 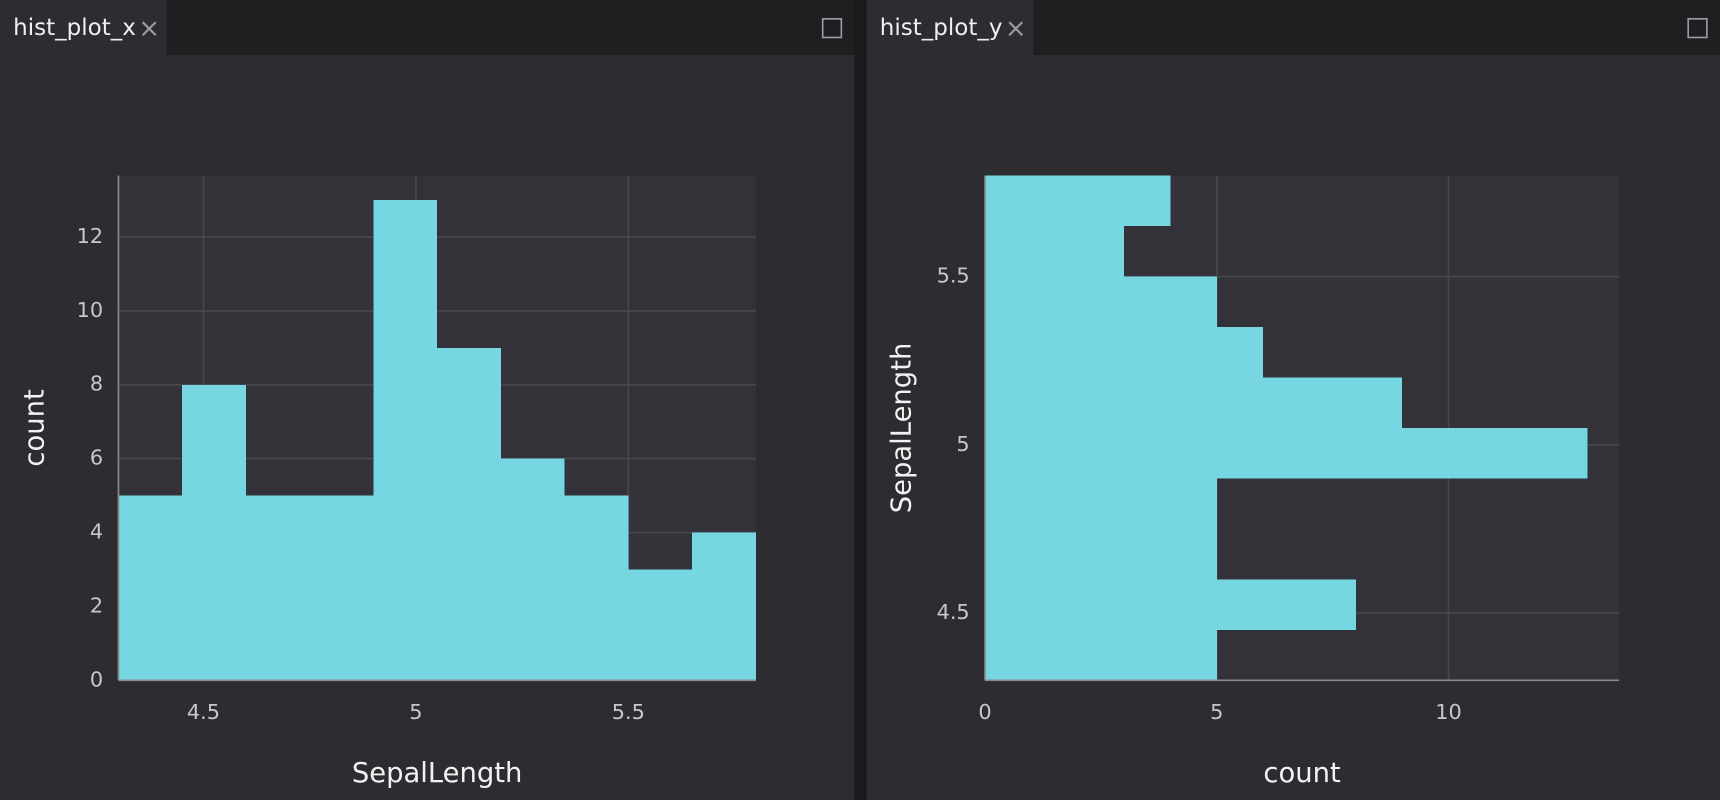 I want to click on tab-title: hist_plot_x, so click(x=74, y=28).